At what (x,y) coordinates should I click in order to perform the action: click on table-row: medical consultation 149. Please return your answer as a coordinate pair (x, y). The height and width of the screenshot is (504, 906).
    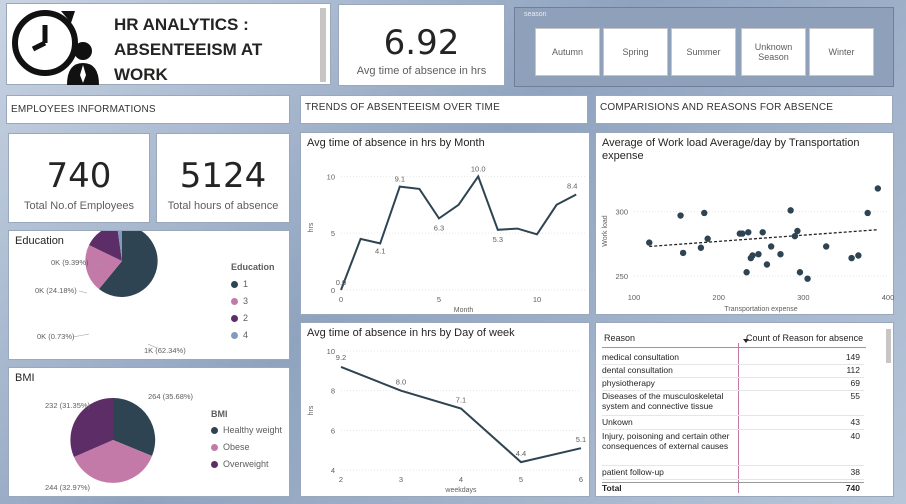
    Looking at the image, I should click on (733, 358).